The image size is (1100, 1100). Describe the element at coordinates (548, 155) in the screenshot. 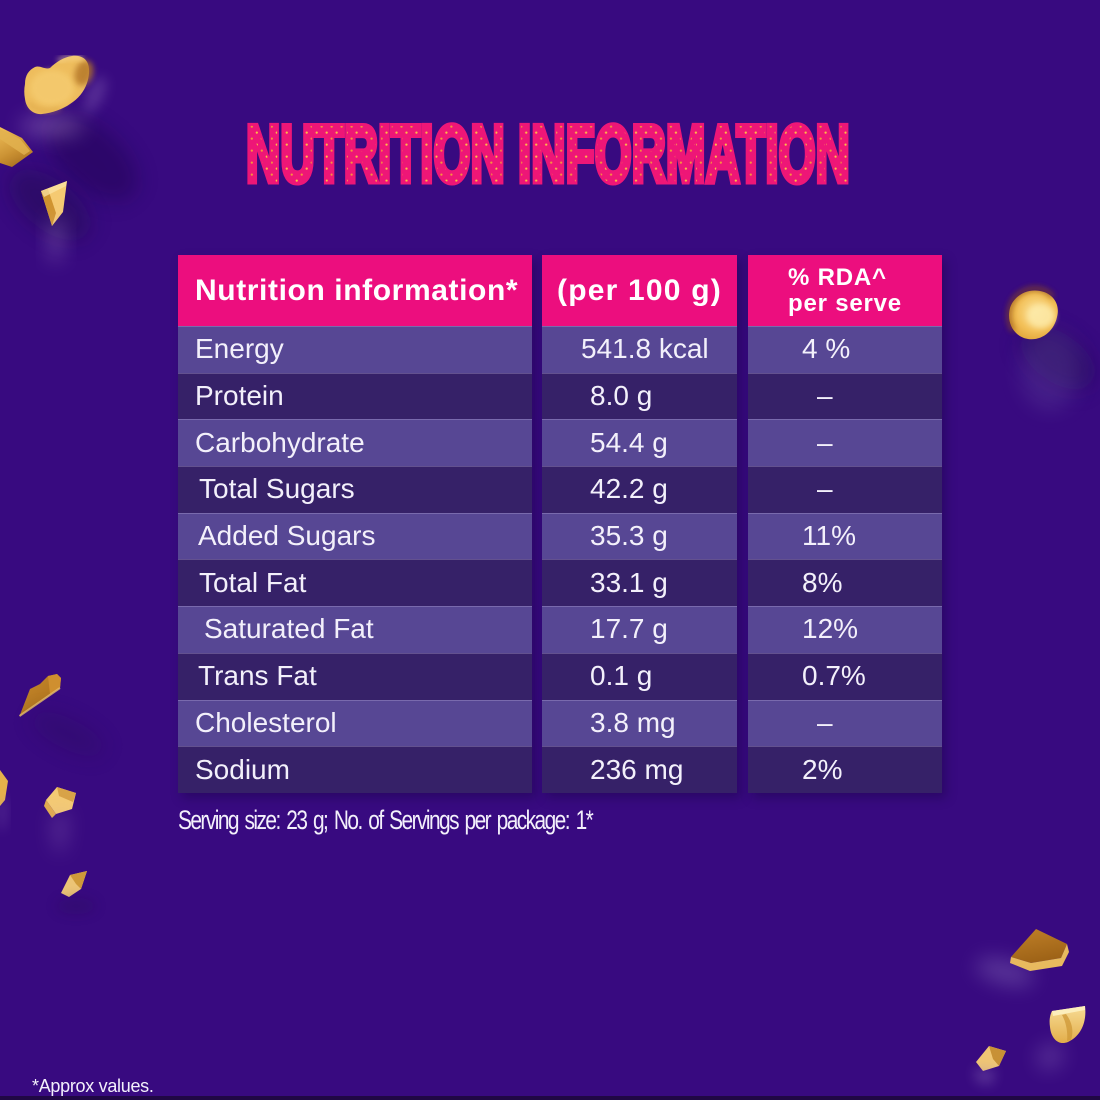

I see `svg-text: NUTRITION INFORMATION` at that location.